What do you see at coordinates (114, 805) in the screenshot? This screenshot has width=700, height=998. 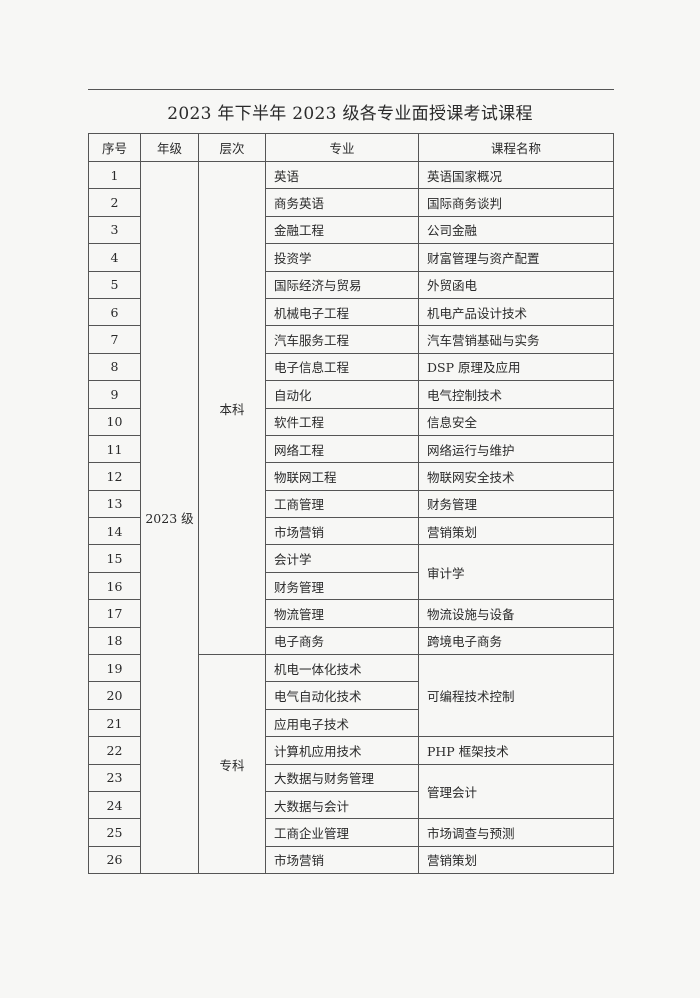 I see `row-number: 24` at bounding box center [114, 805].